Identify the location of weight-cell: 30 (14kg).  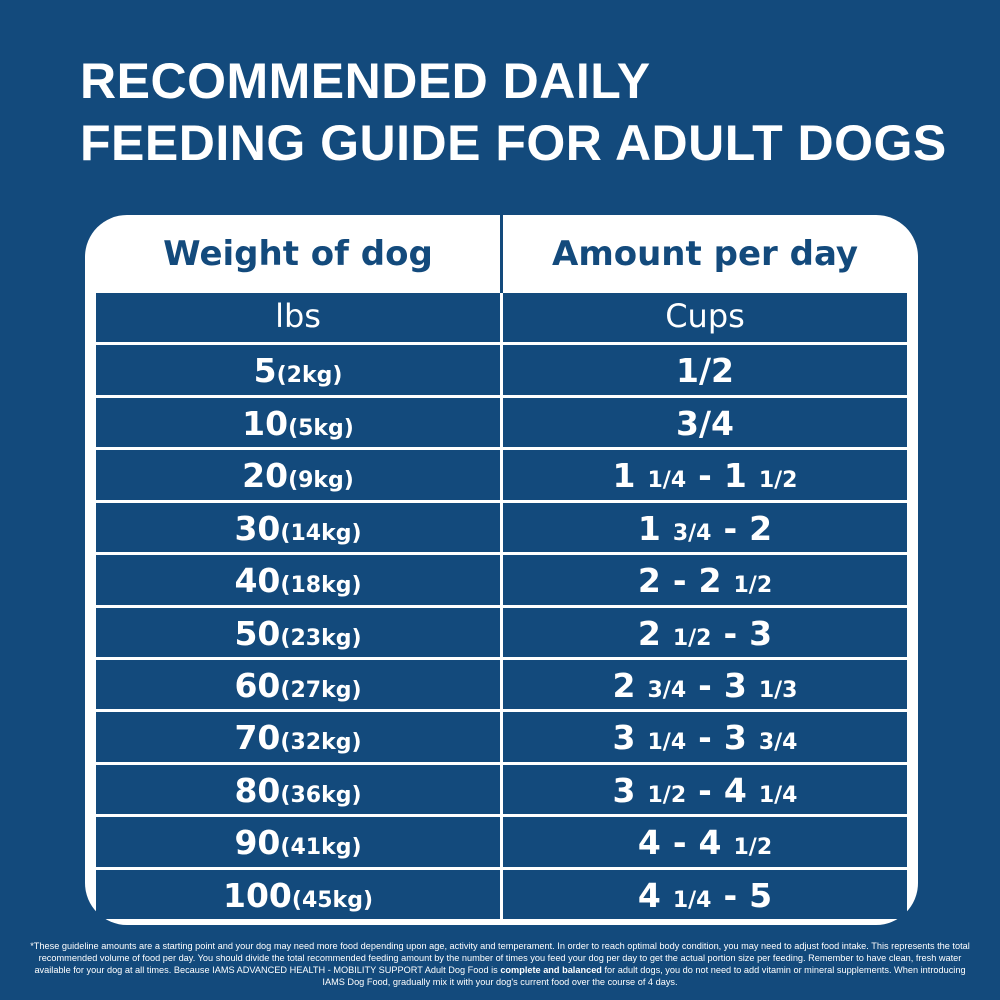
(298, 527).